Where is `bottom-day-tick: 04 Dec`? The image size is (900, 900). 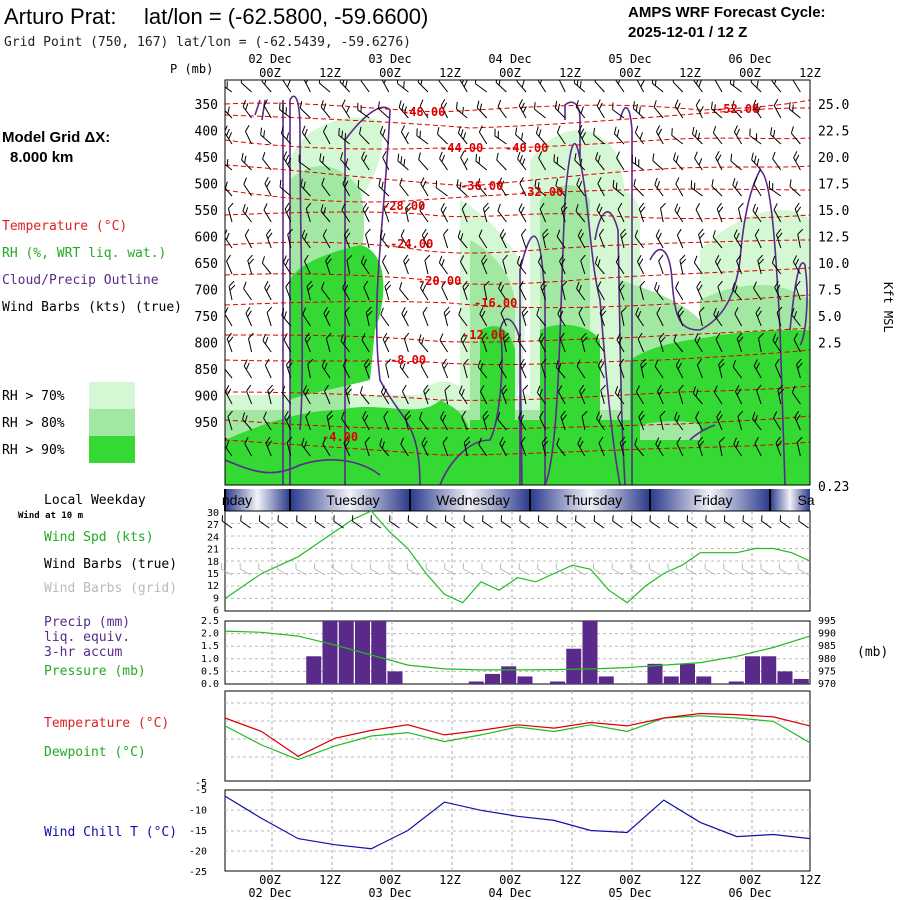
bottom-day-tick: 04 Dec is located at coordinates (509, 893).